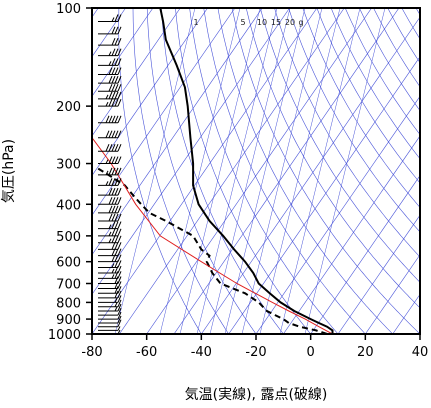  Describe the element at coordinates (68, 165) in the screenshot. I see `y-tick-label: 300` at that location.